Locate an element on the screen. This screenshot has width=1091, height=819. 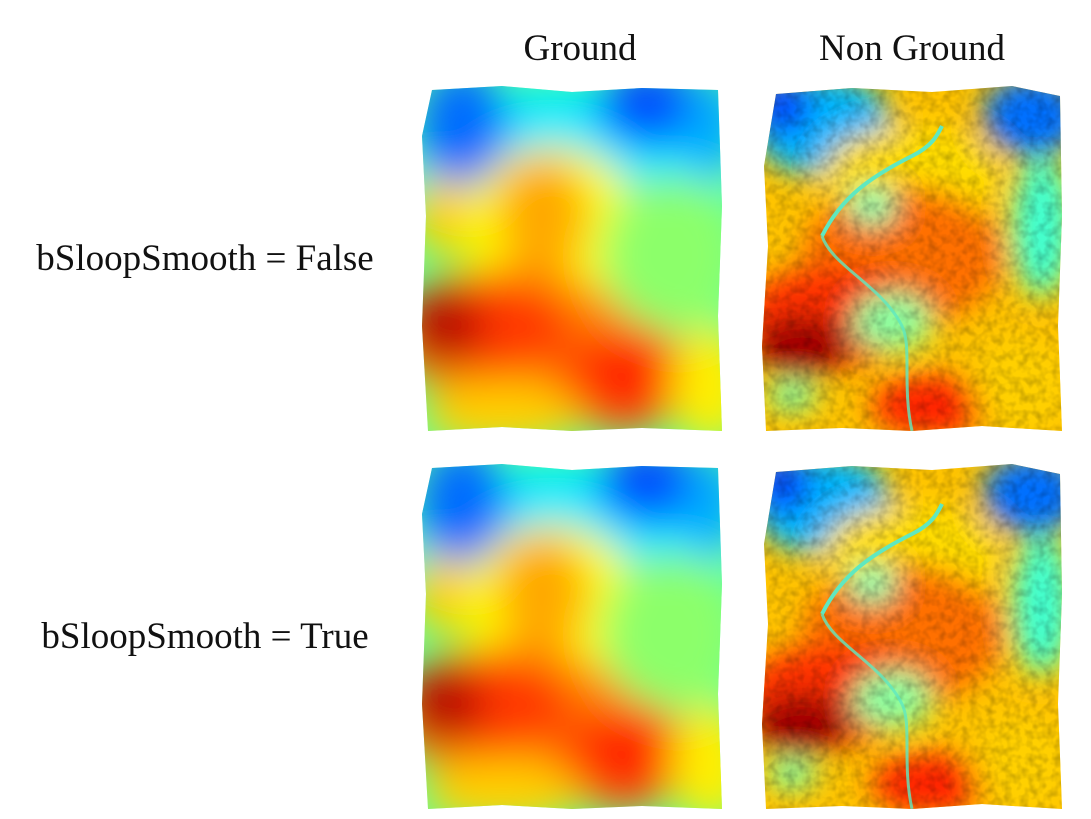
column-header-ground: Ground is located at coordinates (580, 48).